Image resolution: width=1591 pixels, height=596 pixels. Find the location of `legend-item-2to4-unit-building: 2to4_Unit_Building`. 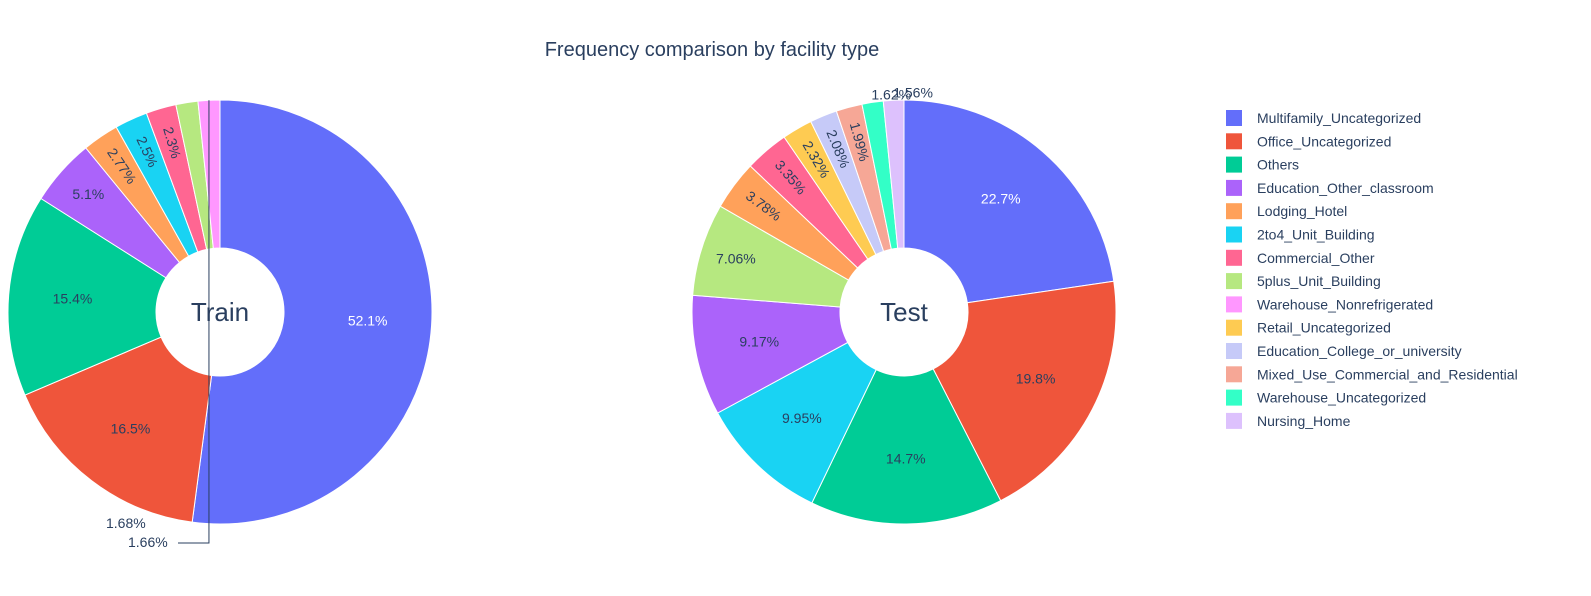

legend-item-2to4-unit-building: 2to4_Unit_Building is located at coordinates (1300, 234).